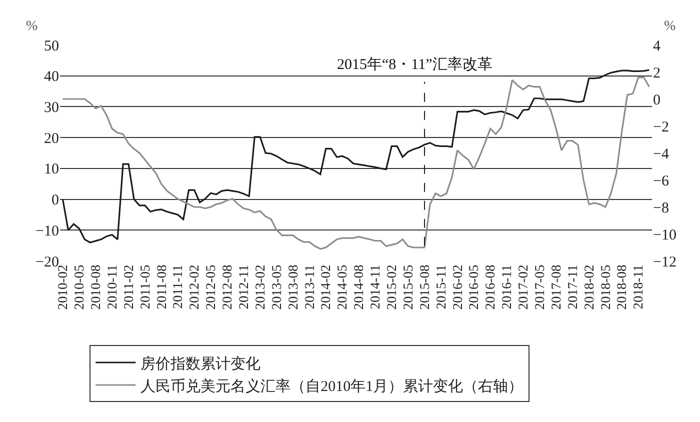 The width and height of the screenshot is (700, 422). Describe the element at coordinates (51, 77) in the screenshot. I see `y-tick-label: 40` at that location.